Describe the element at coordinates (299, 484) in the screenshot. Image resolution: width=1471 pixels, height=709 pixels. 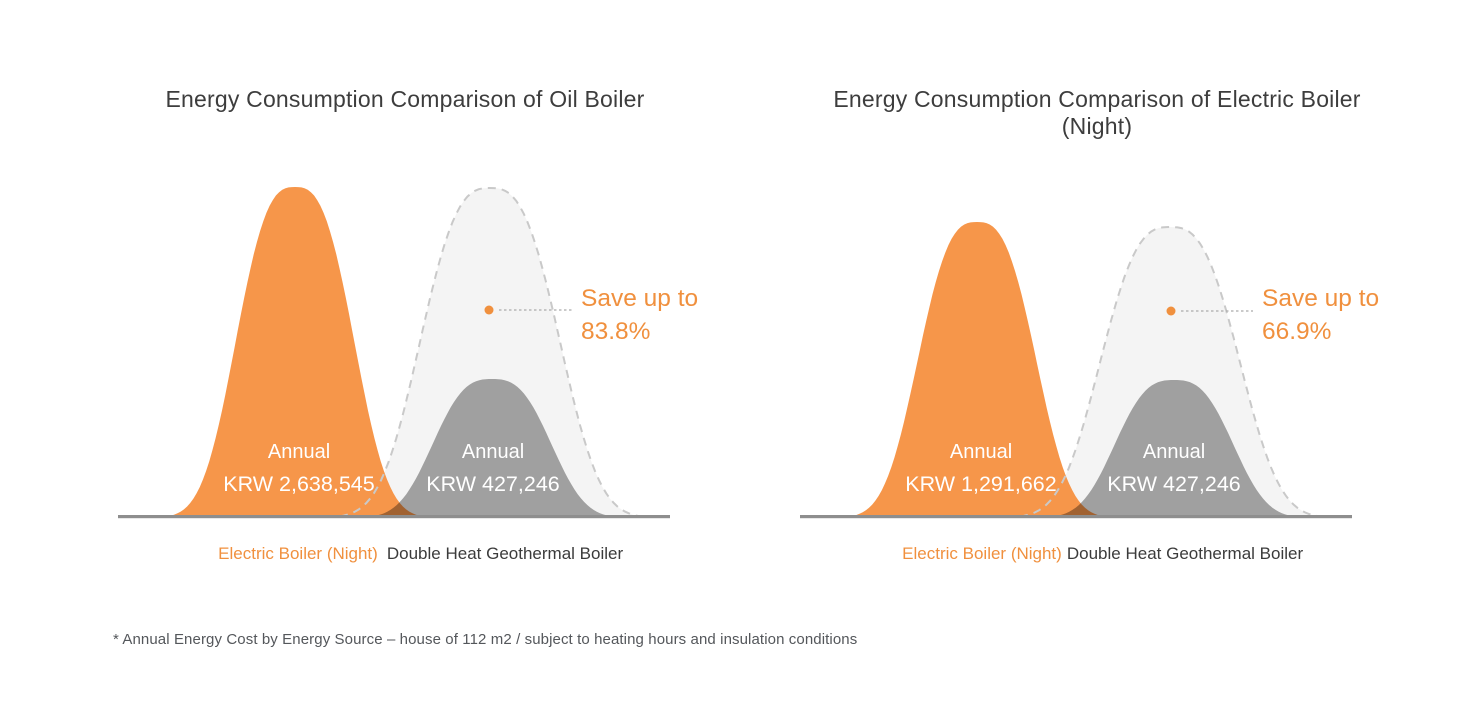
I see `annual-amount: KRW 2,638,545` at that location.